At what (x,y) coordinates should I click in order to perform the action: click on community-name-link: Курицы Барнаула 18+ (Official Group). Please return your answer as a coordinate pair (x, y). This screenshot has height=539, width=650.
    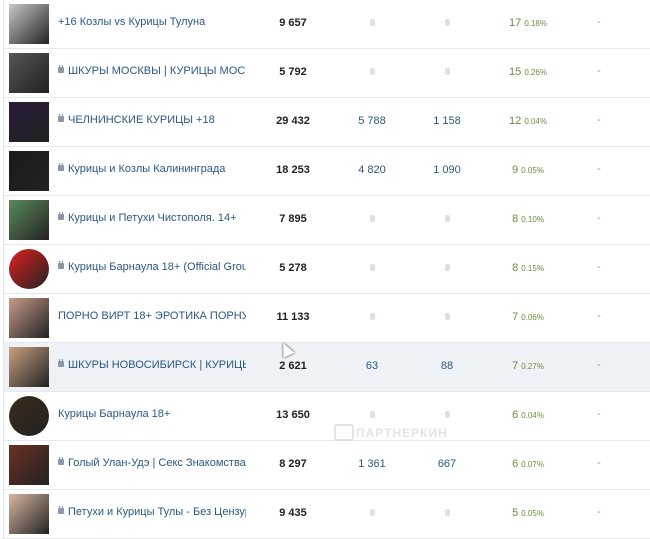
    Looking at the image, I should click on (152, 267).